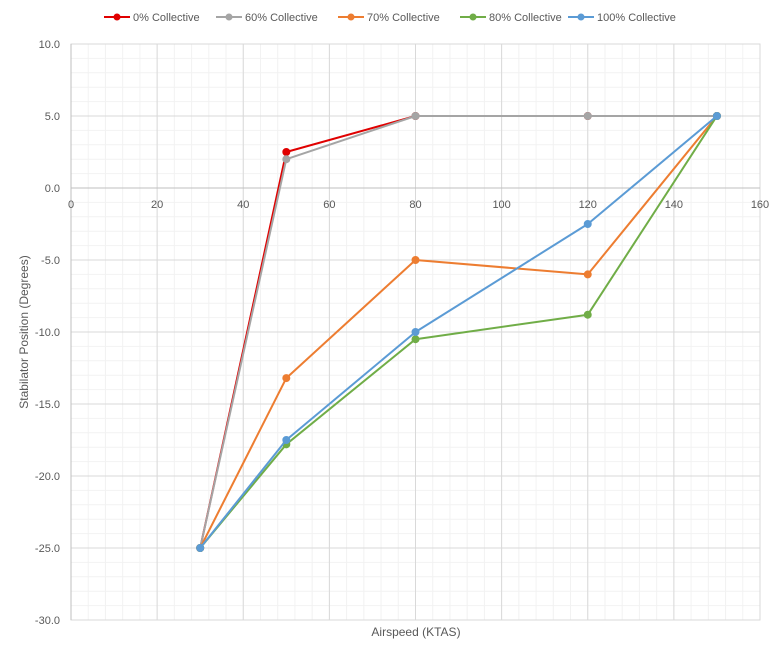 The image size is (784, 653). What do you see at coordinates (50, 261) in the screenshot?
I see `y-tick-label: -5.0` at bounding box center [50, 261].